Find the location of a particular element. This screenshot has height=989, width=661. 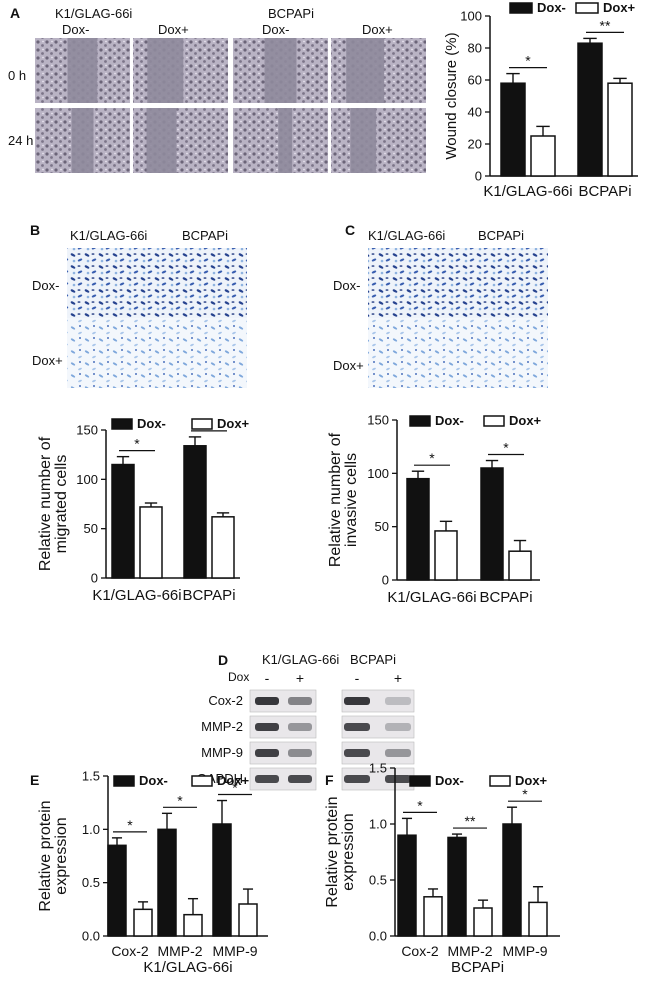

x-category-label: MMP-9 is located at coordinates (234, 951).